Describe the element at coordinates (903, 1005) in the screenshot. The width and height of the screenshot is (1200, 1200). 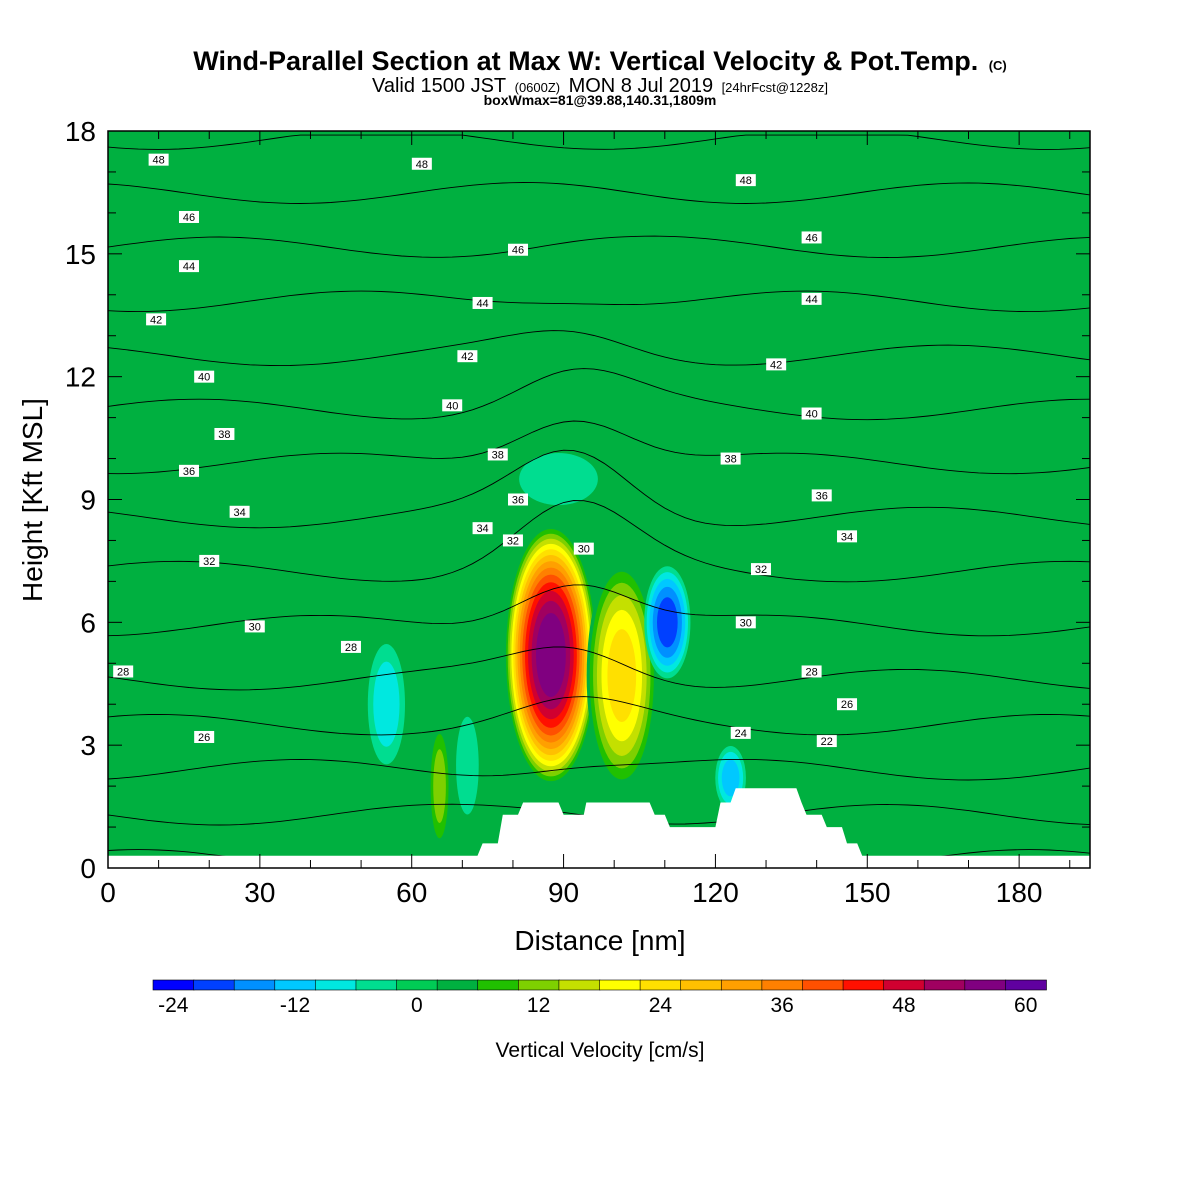
I see `colorbar-tick-label: 48` at that location.